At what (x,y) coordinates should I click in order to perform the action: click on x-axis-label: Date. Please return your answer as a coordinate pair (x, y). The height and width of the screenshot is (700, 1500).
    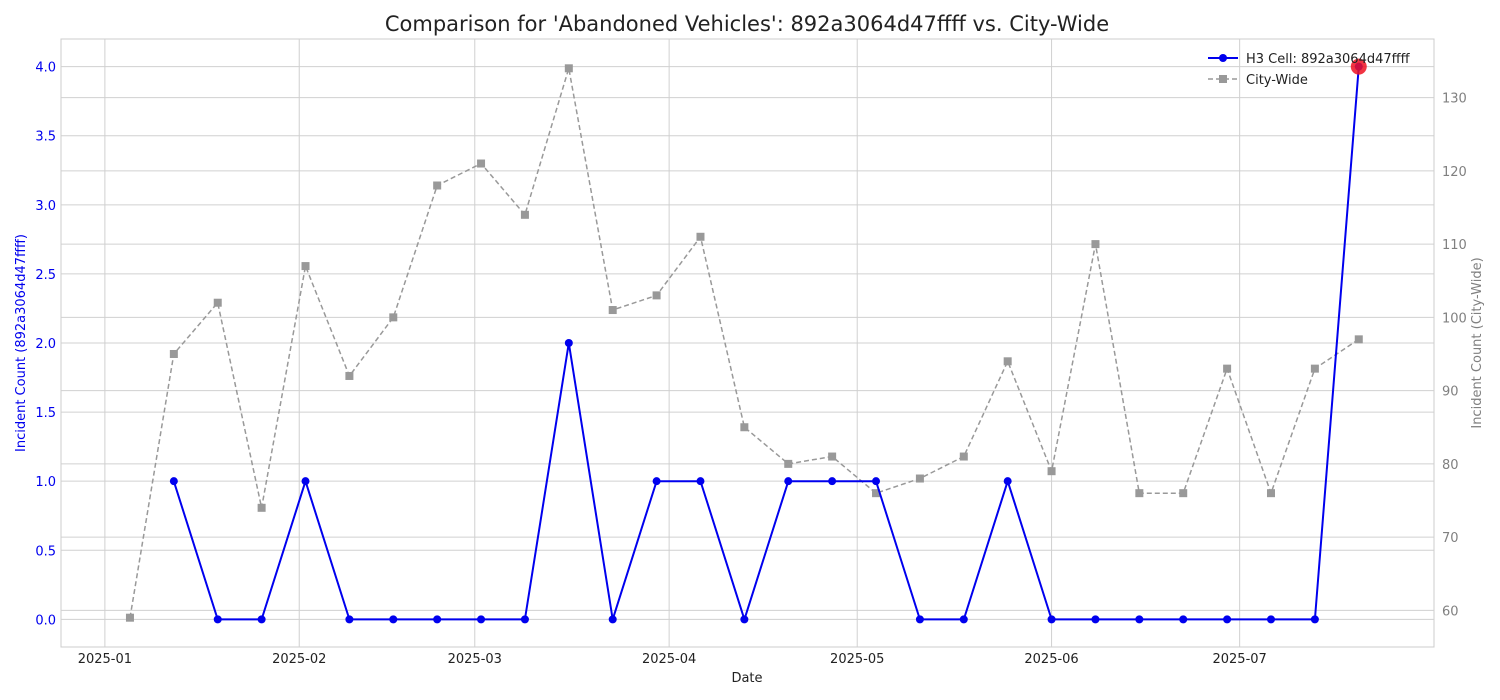
    Looking at the image, I should click on (746, 678).